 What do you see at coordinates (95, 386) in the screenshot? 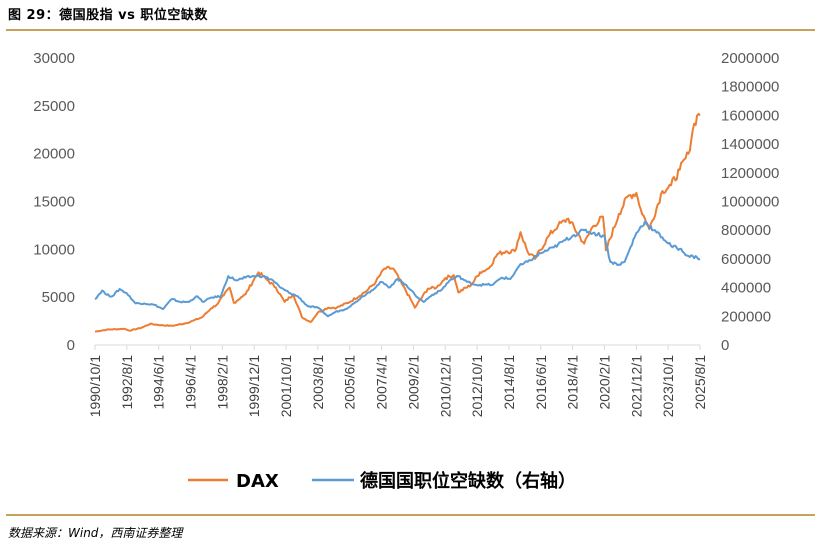
I see `x-tick-label: 1990/10/1` at bounding box center [95, 386].